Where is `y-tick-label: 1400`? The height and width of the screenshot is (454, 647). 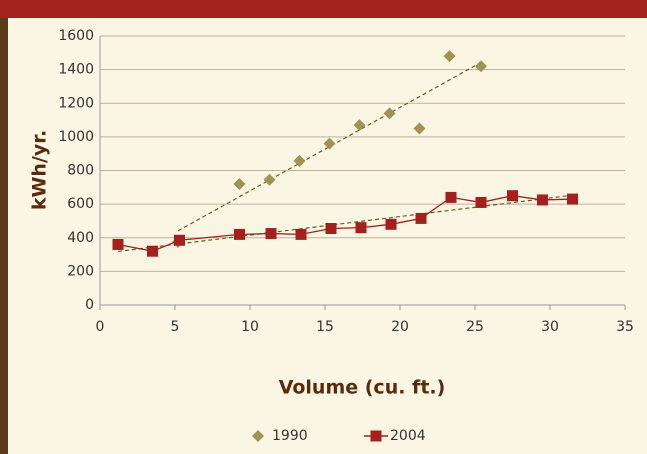 y-tick-label: 1400 is located at coordinates (76, 70).